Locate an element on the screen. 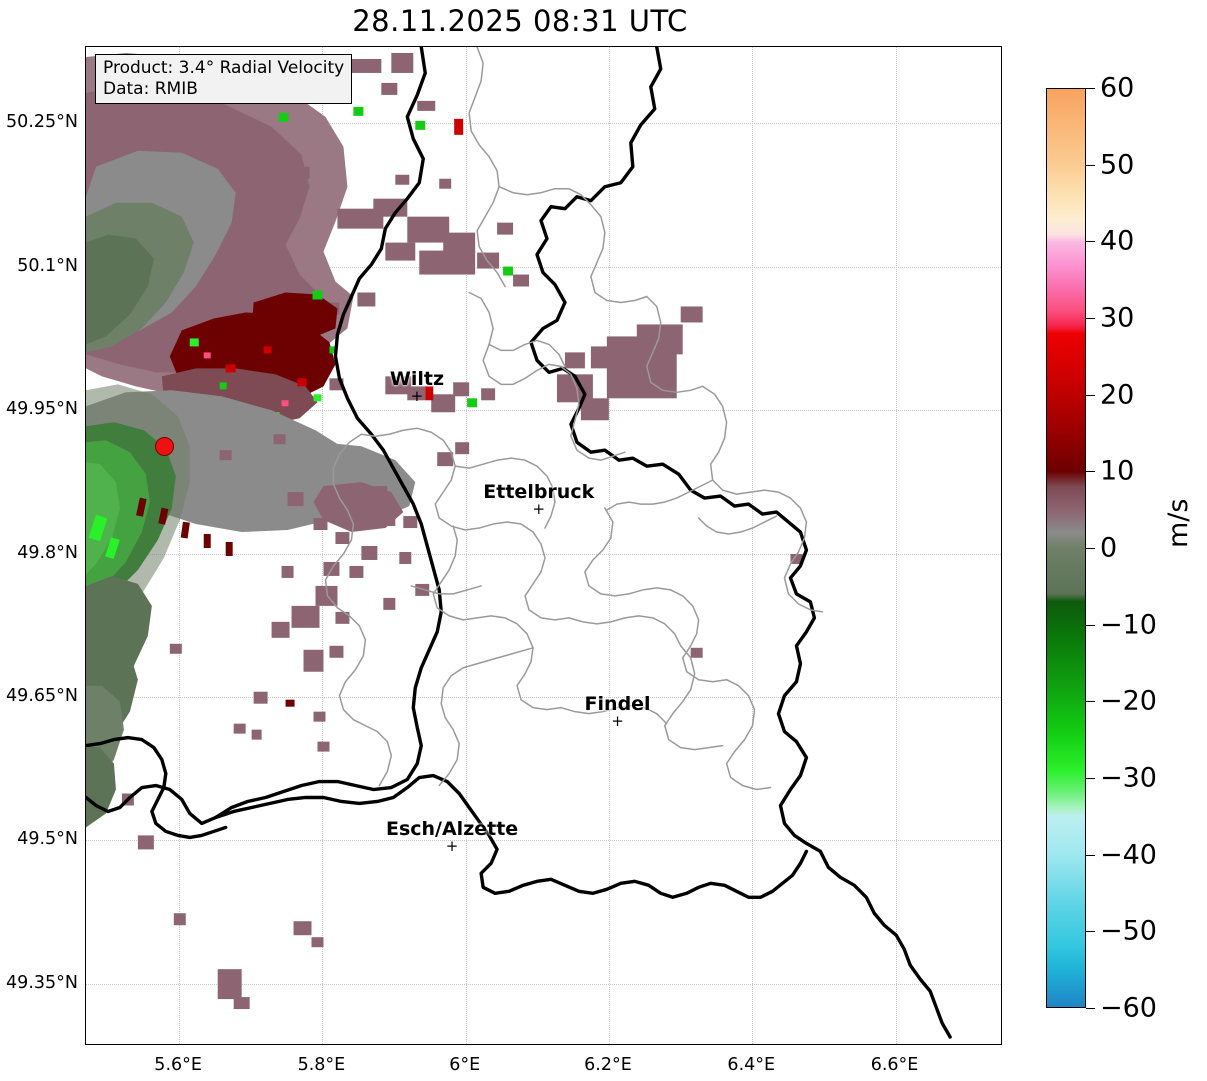 Image resolution: width=1207 pixels, height=1081 pixels. lat-tick-label: 49.5°N is located at coordinates (47, 839).